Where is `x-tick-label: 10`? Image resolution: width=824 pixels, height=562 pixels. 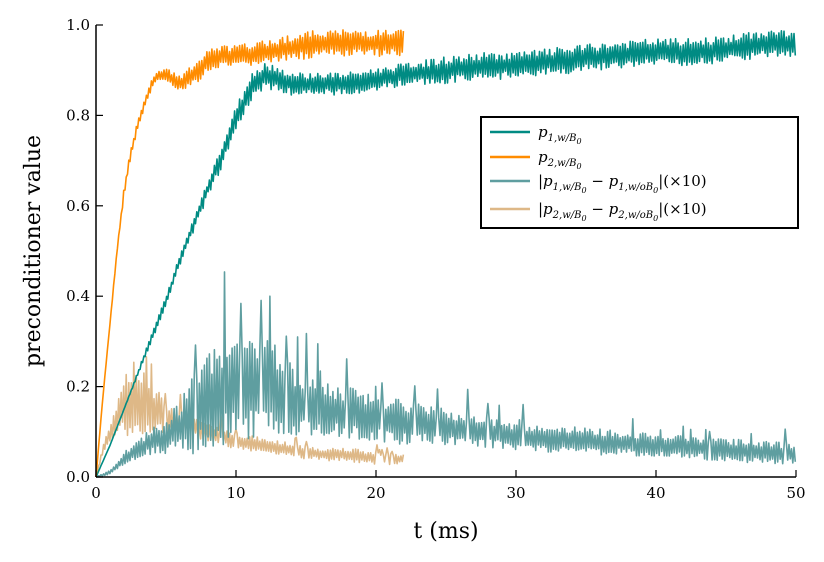 x-tick-label: 10 is located at coordinates (235, 493).